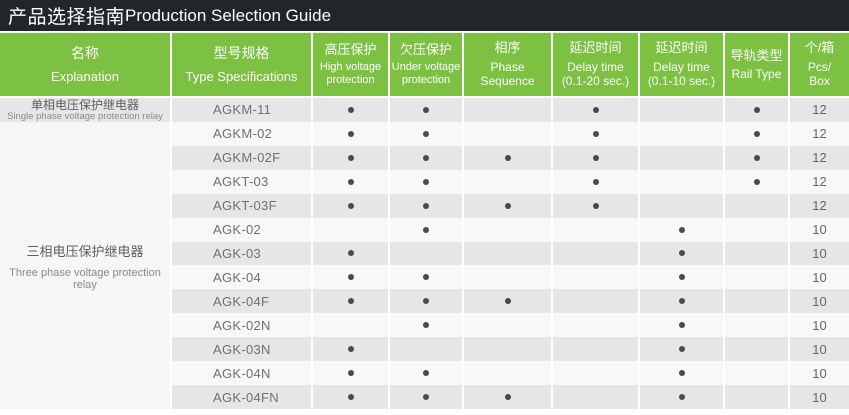  Describe the element at coordinates (85, 278) in the screenshot. I see `group-label-en: Three phase voltage protection relay` at that location.